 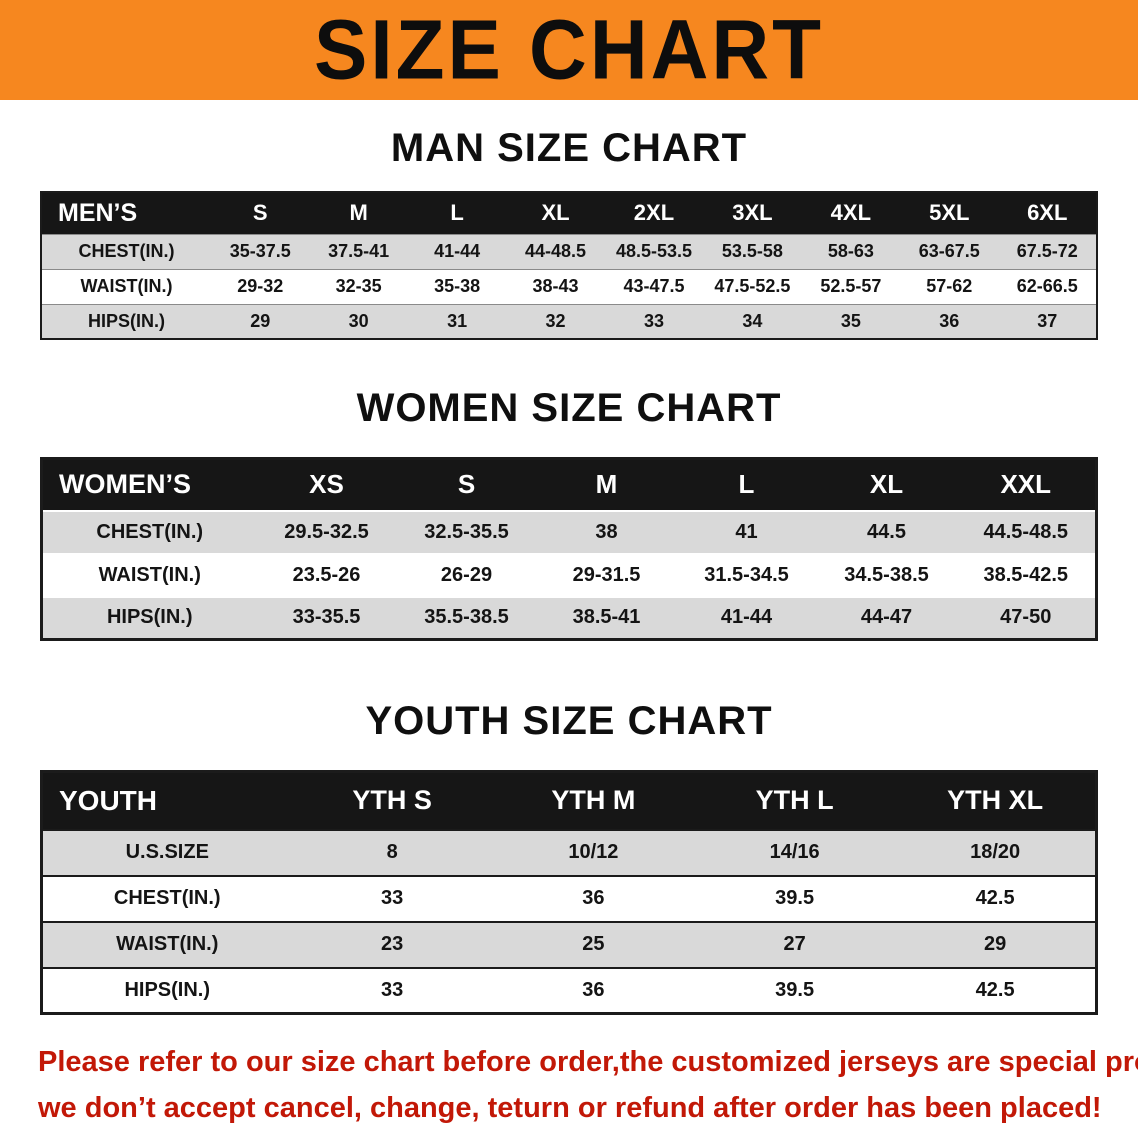 What do you see at coordinates (569, 408) in the screenshot?
I see `women-size-chart-heading: WOMEN SIZE CHART` at bounding box center [569, 408].